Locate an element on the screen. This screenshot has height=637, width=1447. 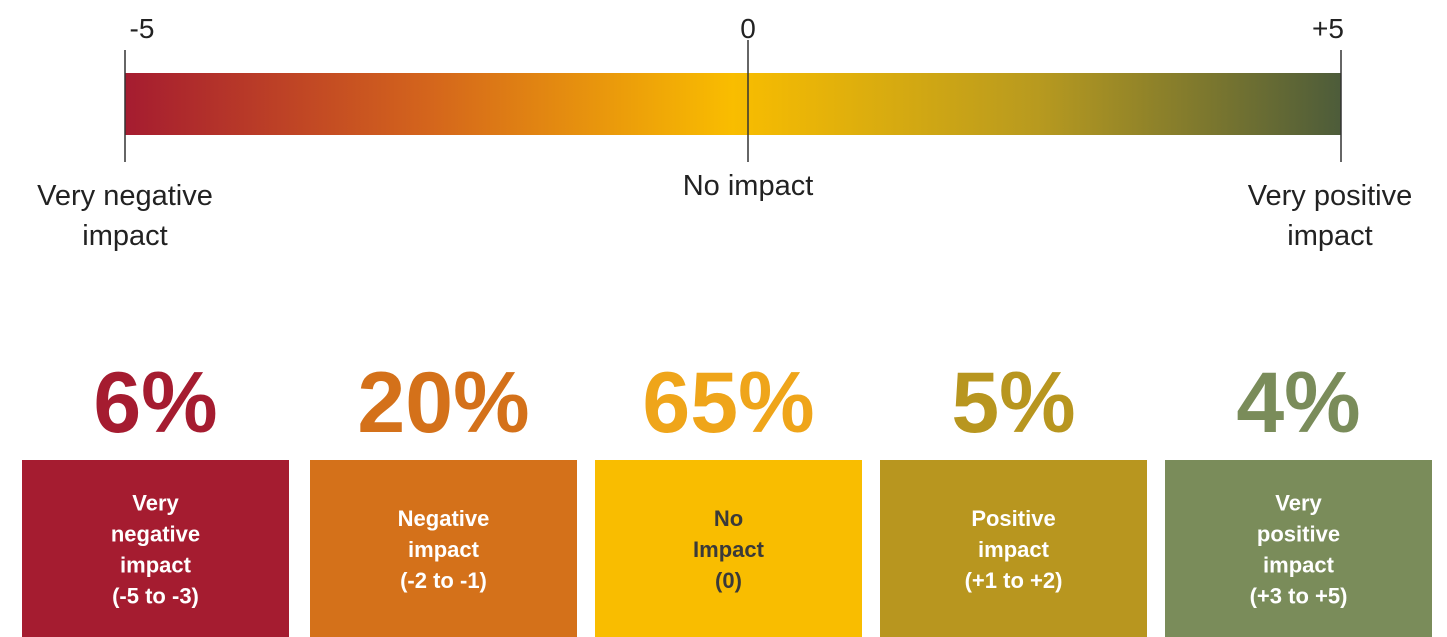
category-label-line: Impact is located at coordinates (729, 549).